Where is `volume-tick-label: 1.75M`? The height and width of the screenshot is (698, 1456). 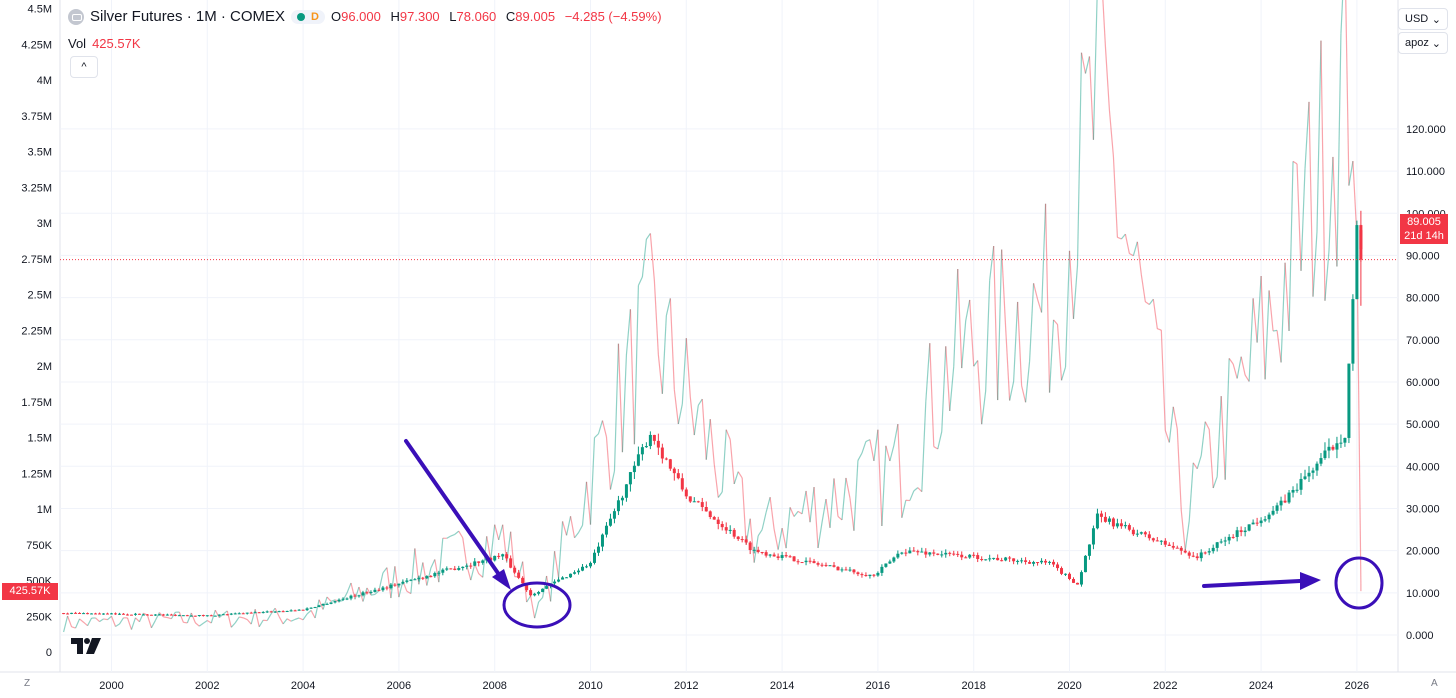 volume-tick-label: 1.75M is located at coordinates (36, 403).